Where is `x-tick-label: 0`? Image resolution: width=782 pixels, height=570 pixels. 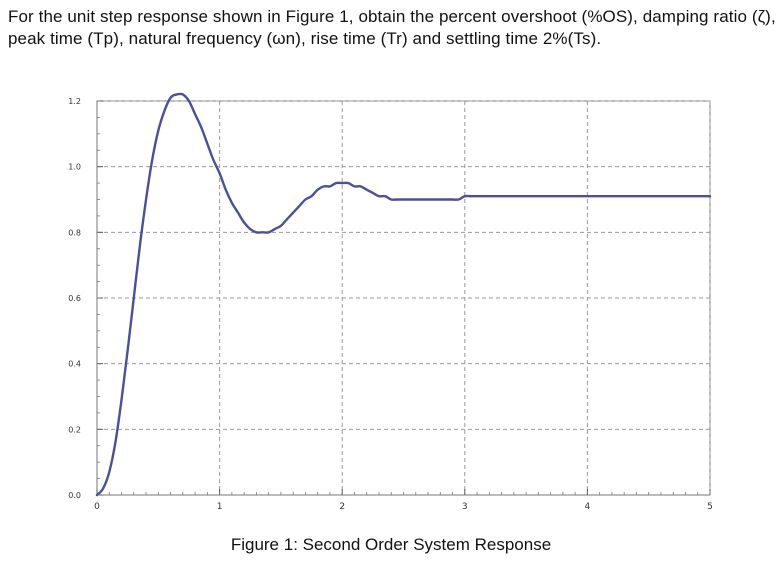
x-tick-label: 0 is located at coordinates (97, 507).